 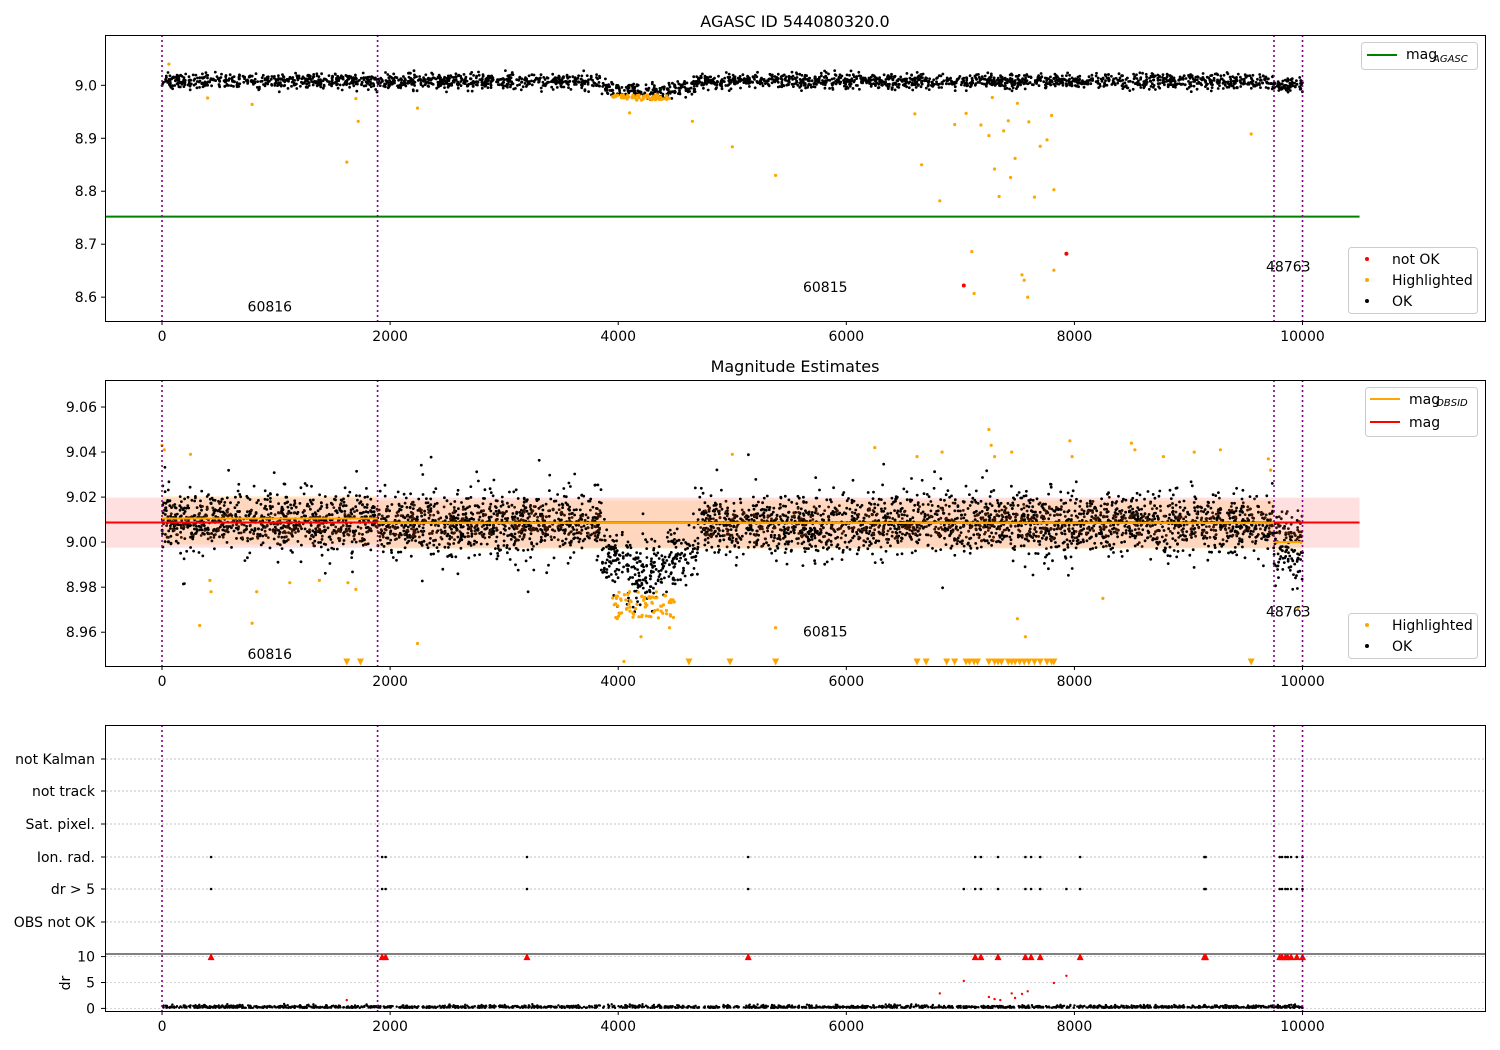 What do you see at coordinates (1450, 59) in the screenshot?
I see `legend-mag-agasc-sub: AGASC` at bounding box center [1450, 59].